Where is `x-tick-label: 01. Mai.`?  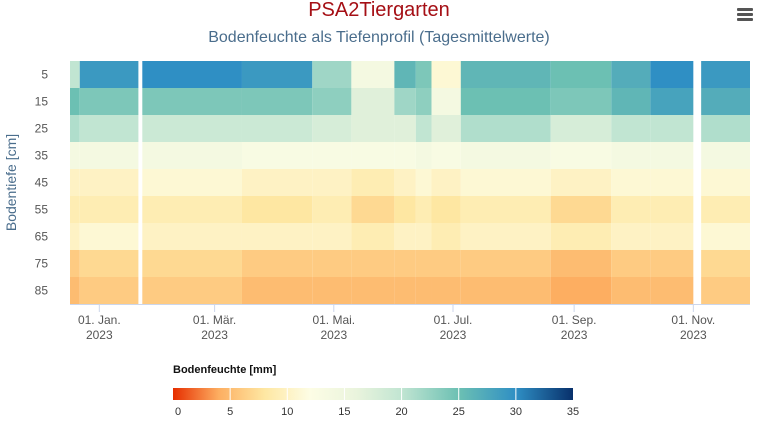
x-tick-label: 01. Mai. is located at coordinates (333, 320).